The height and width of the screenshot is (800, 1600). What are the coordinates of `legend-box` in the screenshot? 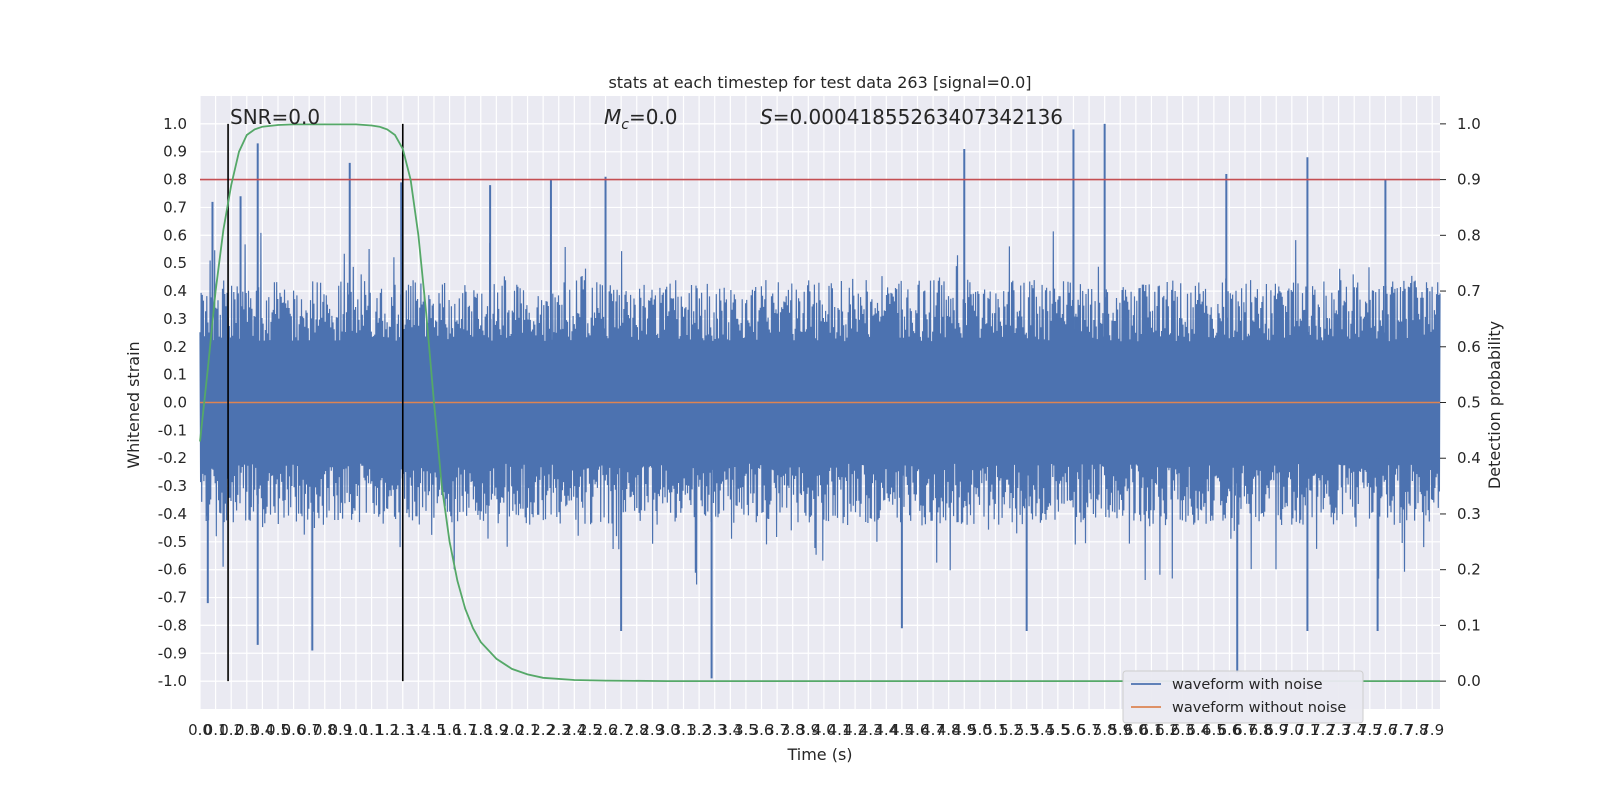 It's located at (1243, 697).